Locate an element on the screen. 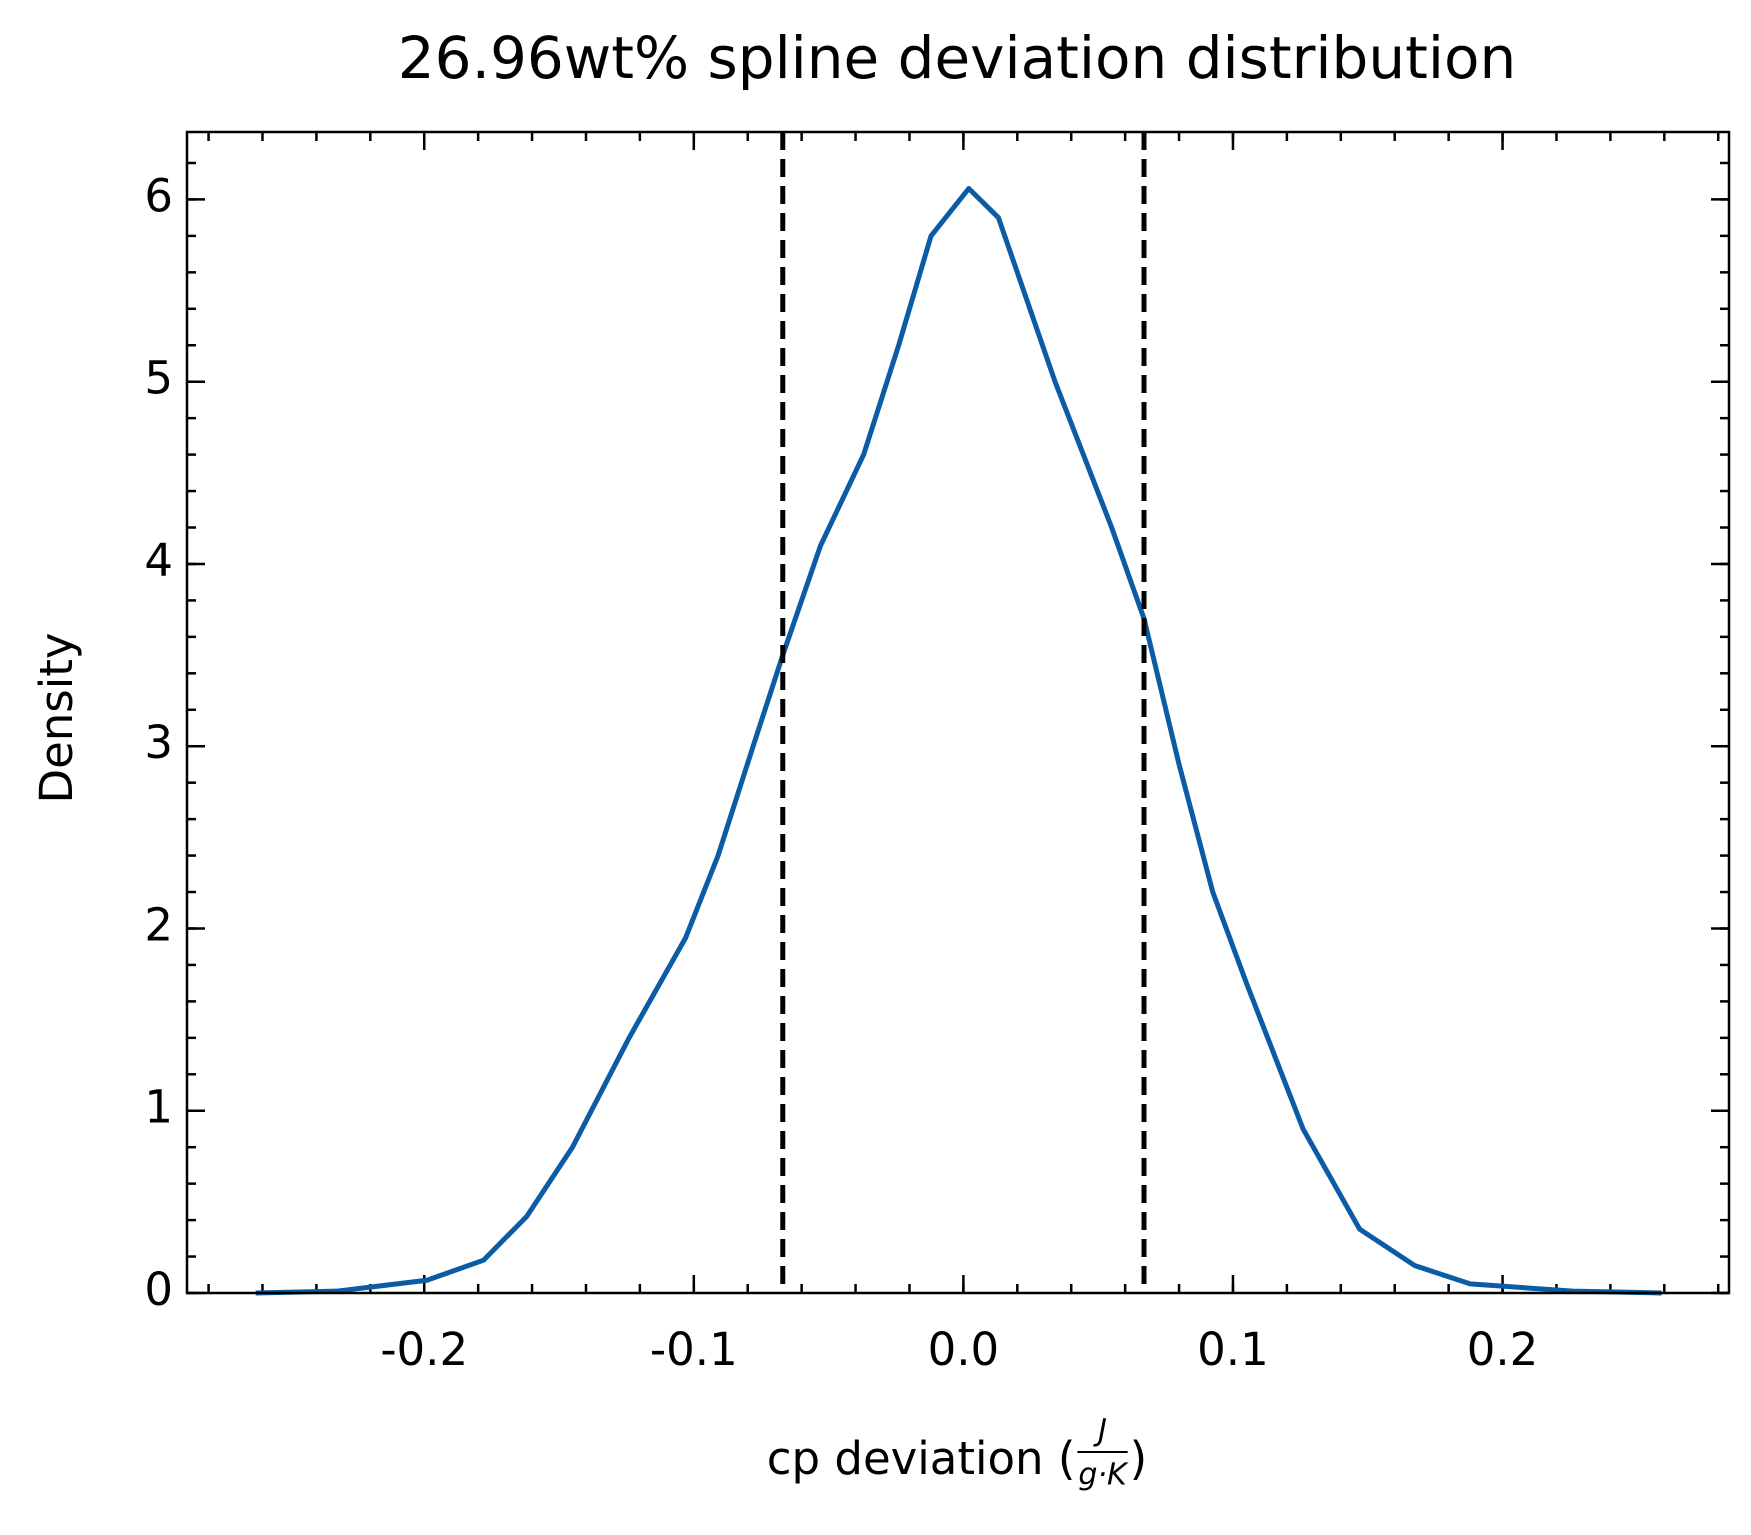 The image size is (1751, 1535). y-tick-label: 6 is located at coordinates (158, 195).